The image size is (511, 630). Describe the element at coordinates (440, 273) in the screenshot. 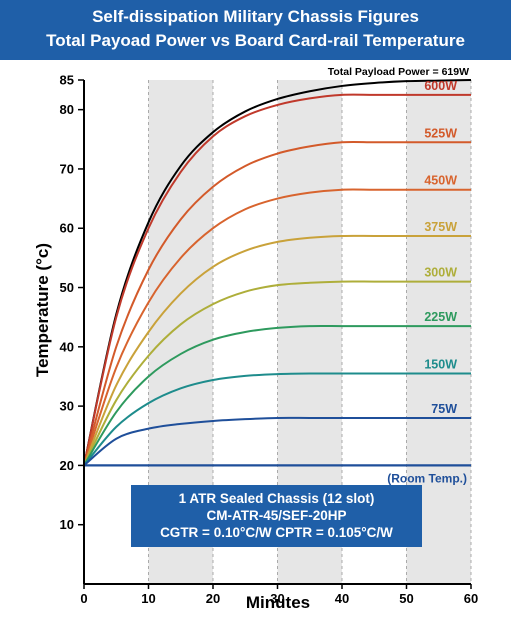

I see `series-label-5: 300W` at that location.